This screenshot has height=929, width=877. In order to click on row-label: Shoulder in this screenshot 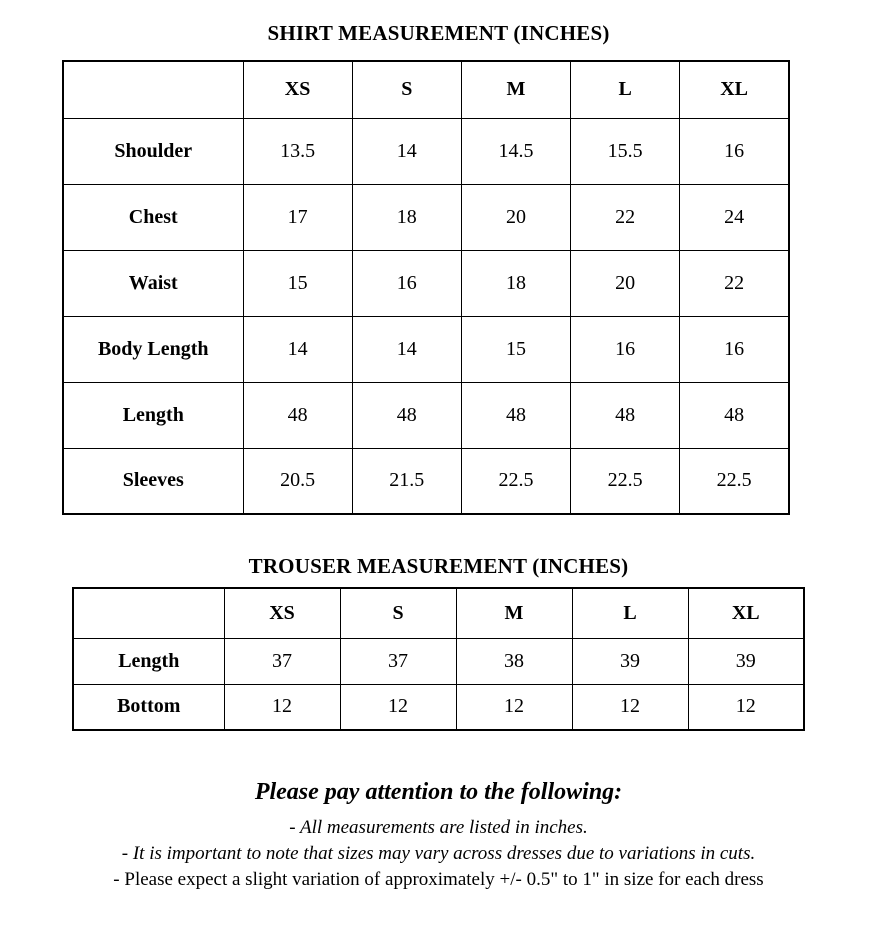, I will do `click(153, 151)`.